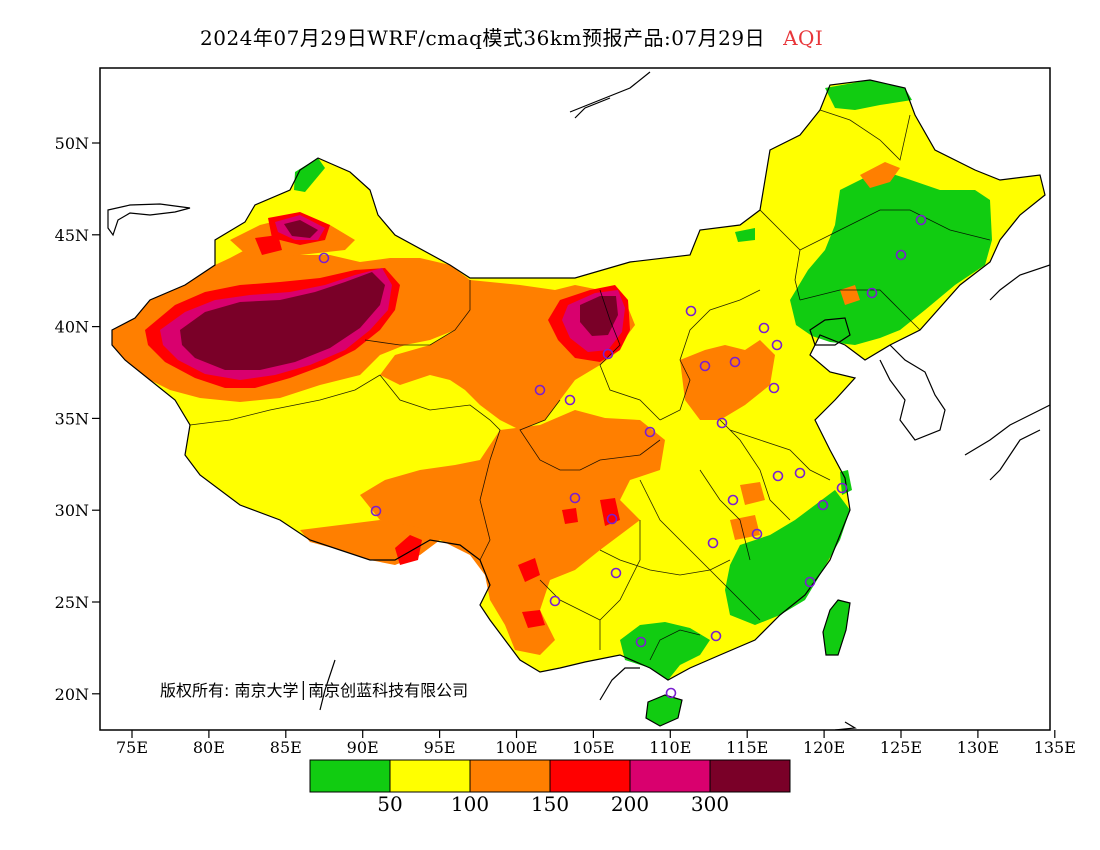 Image resolution: width=1100 pixels, height=850 pixels. I want to click on legend-label-300: 300, so click(710, 804).